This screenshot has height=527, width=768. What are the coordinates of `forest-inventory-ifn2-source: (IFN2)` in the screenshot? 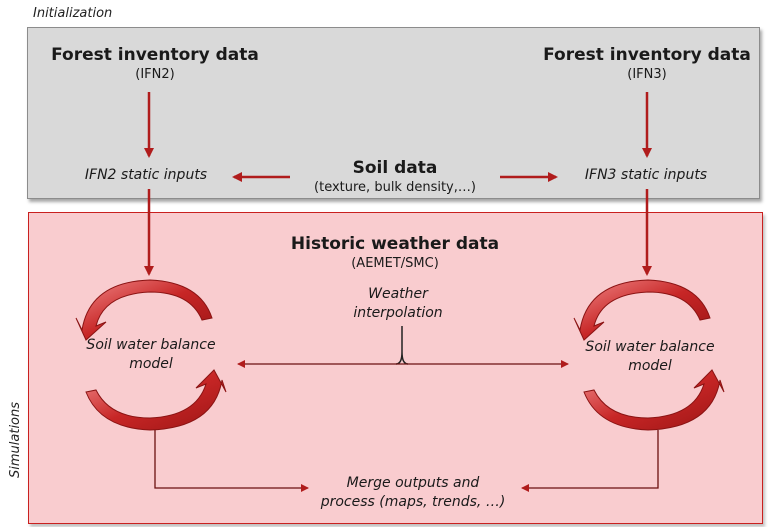 It's located at (155, 74).